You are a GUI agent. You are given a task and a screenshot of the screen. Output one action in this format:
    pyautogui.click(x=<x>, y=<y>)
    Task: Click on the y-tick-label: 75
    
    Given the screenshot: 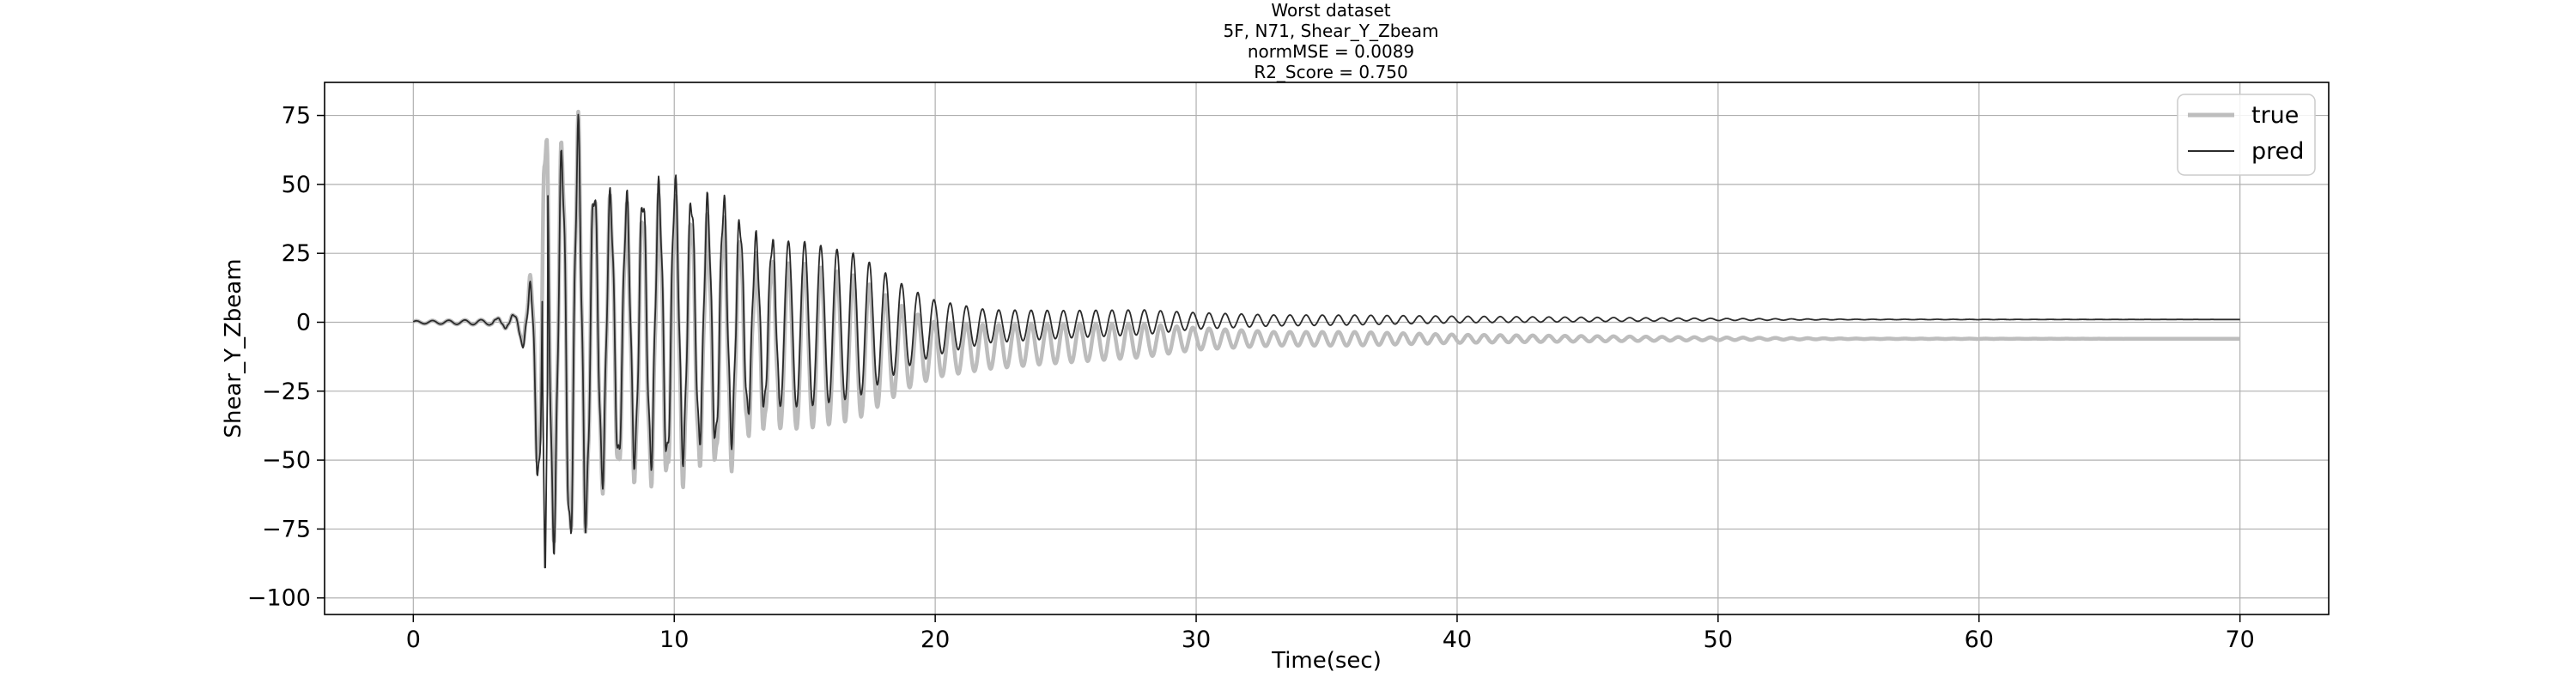 What is the action you would take?
    pyautogui.click(x=296, y=116)
    